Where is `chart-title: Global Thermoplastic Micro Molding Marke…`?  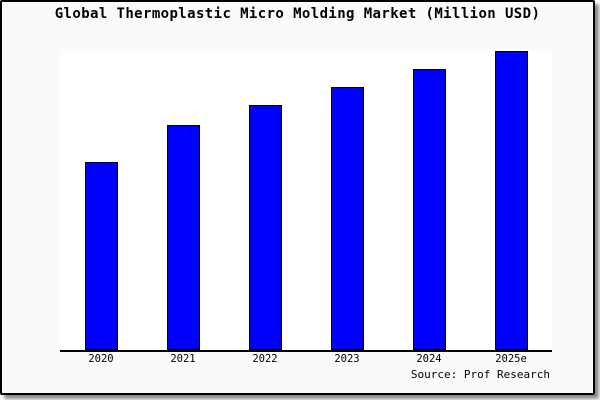
chart-title: Global Thermoplastic Micro Molding Marke… is located at coordinates (297, 14).